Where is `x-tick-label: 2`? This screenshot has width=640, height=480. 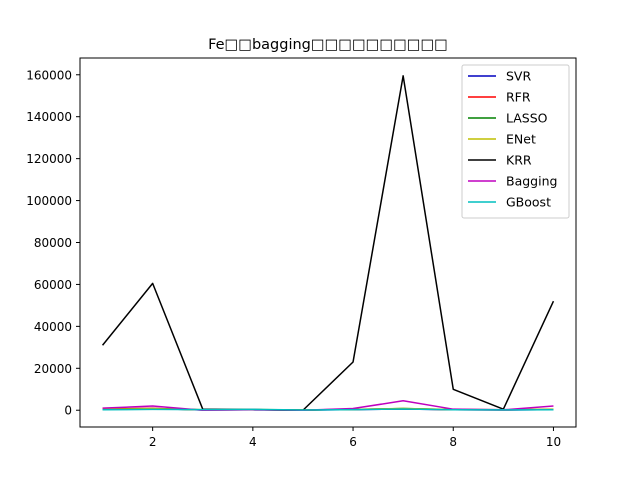 x-tick-label: 2 is located at coordinates (153, 442).